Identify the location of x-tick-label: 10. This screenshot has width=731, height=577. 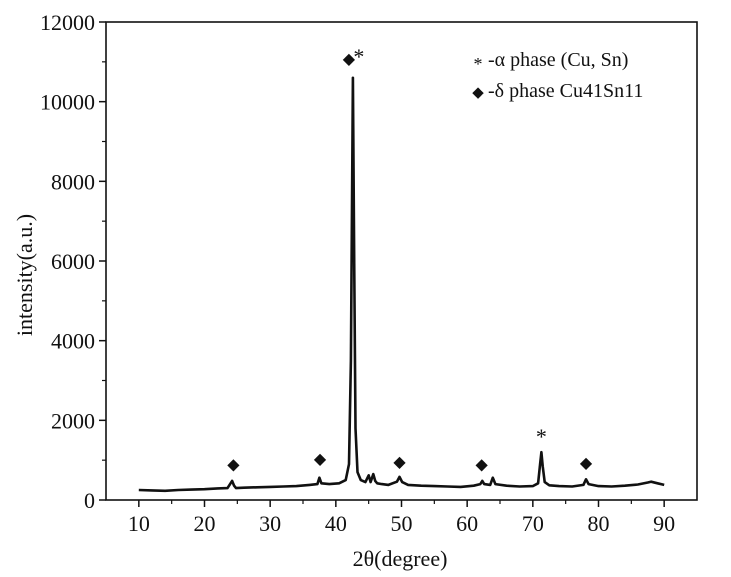
(139, 523).